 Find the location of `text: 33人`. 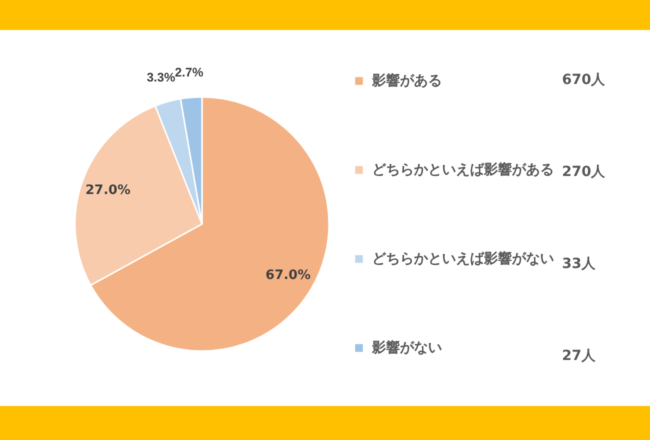

text: 33人 is located at coordinates (579, 264).